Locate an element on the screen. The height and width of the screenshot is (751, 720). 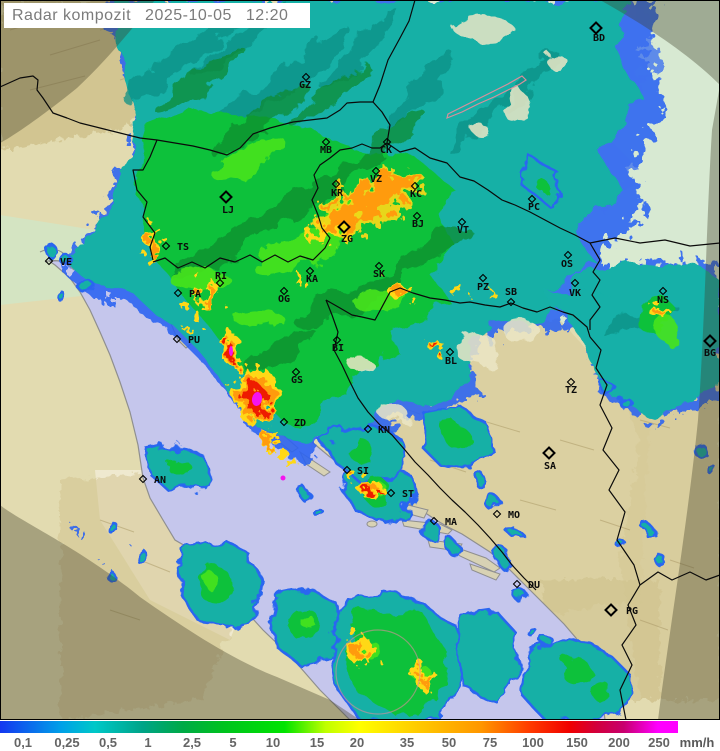
station-label: OG is located at coordinates (284, 299).